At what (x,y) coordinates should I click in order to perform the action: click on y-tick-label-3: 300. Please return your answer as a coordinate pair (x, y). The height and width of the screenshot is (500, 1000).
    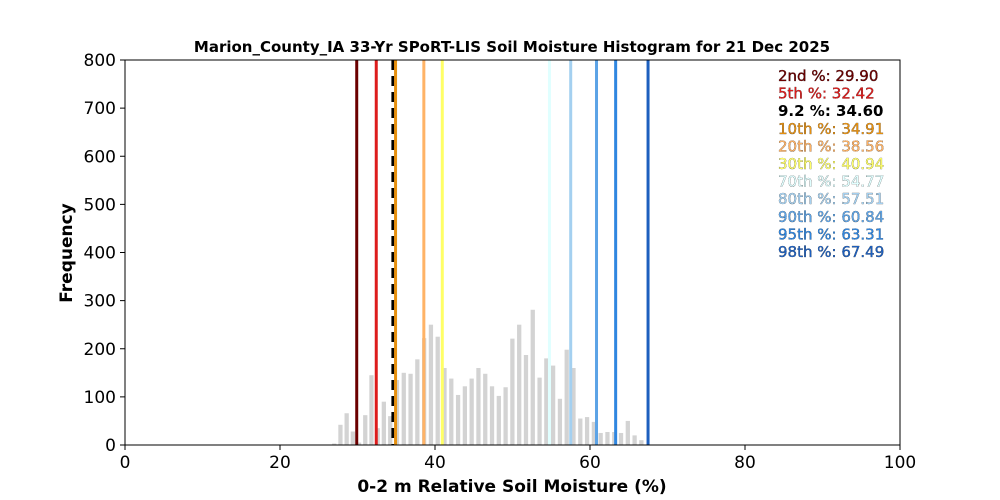
    Looking at the image, I should click on (100, 302).